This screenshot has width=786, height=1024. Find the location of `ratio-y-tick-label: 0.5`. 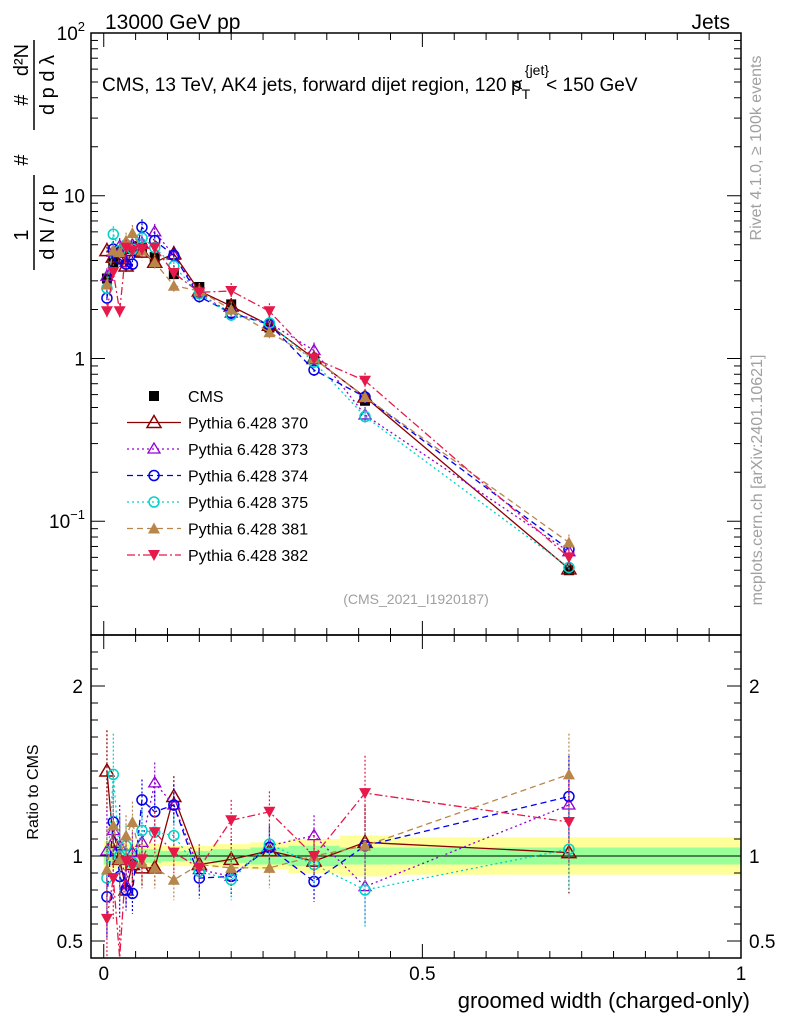

ratio-y-tick-label: 0.5 is located at coordinates (70, 942).